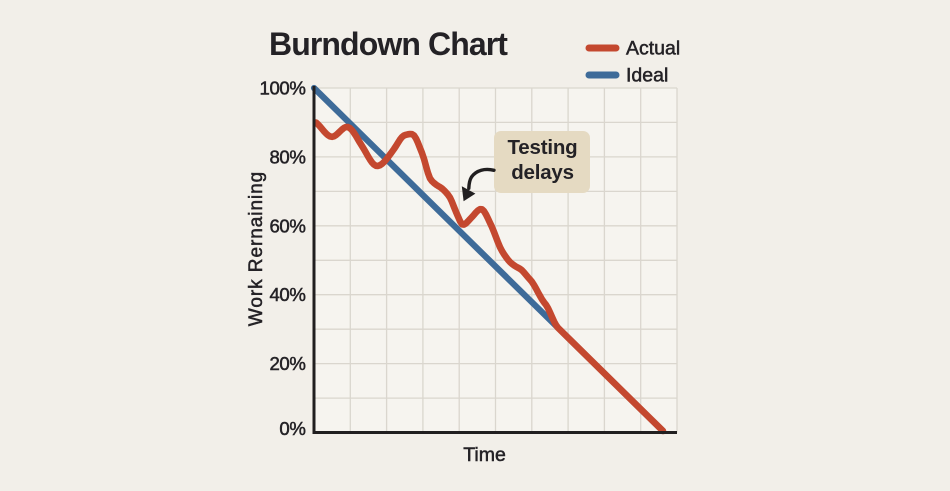 The image size is (950, 491). What do you see at coordinates (283, 88) in the screenshot?
I see `svg-text: 100%` at bounding box center [283, 88].